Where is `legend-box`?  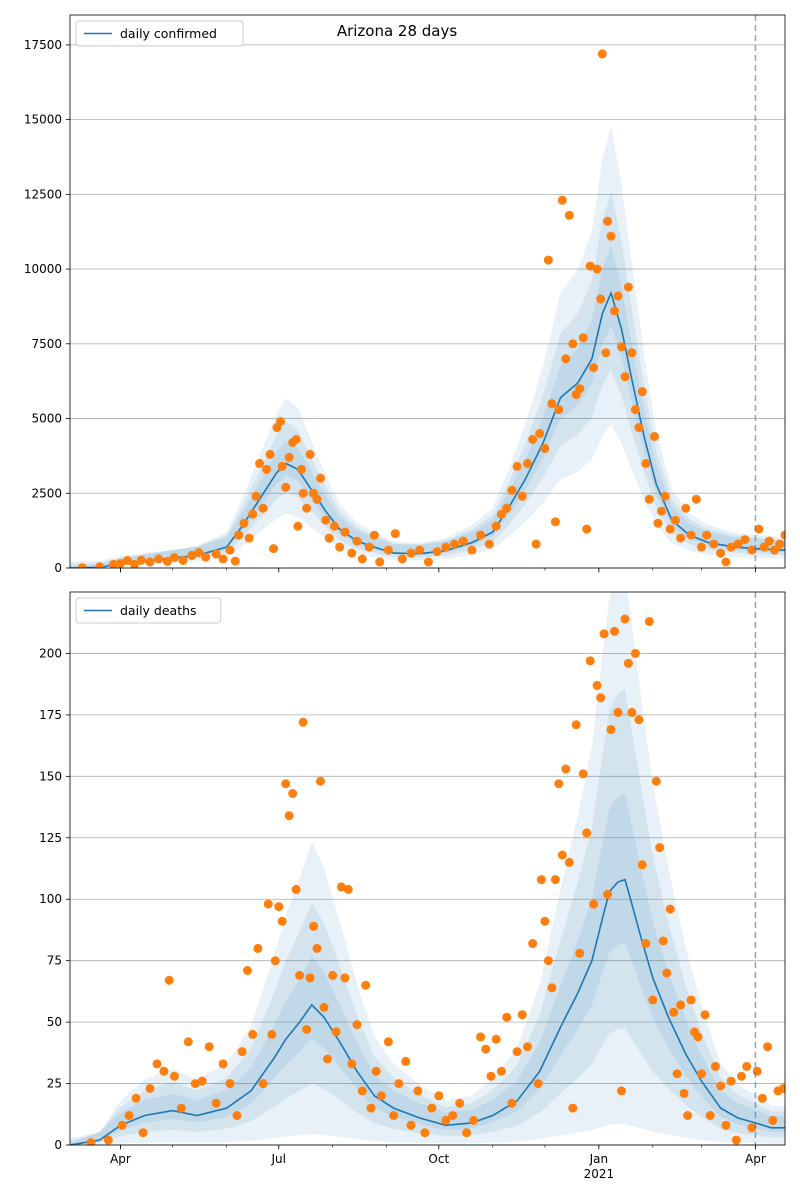 legend-box is located at coordinates (159, 33).